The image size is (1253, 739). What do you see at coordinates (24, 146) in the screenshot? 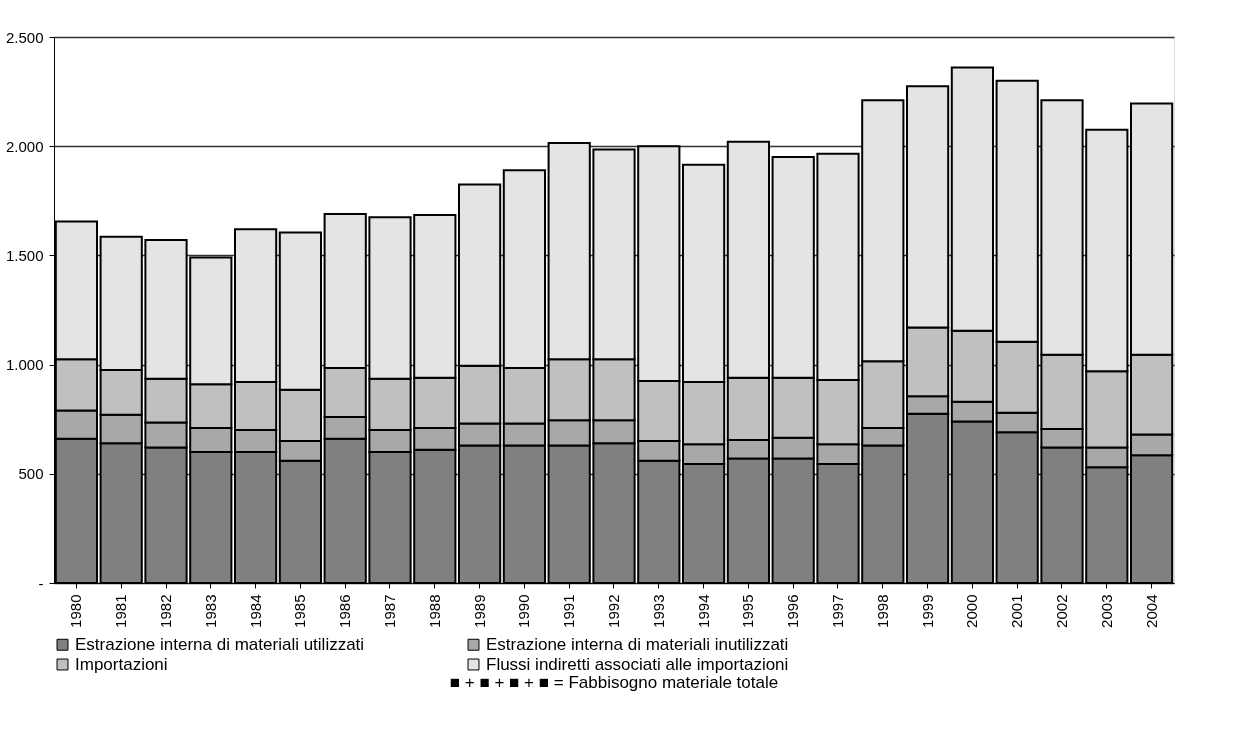
I see `y-tick-label: 2.000` at bounding box center [24, 146].